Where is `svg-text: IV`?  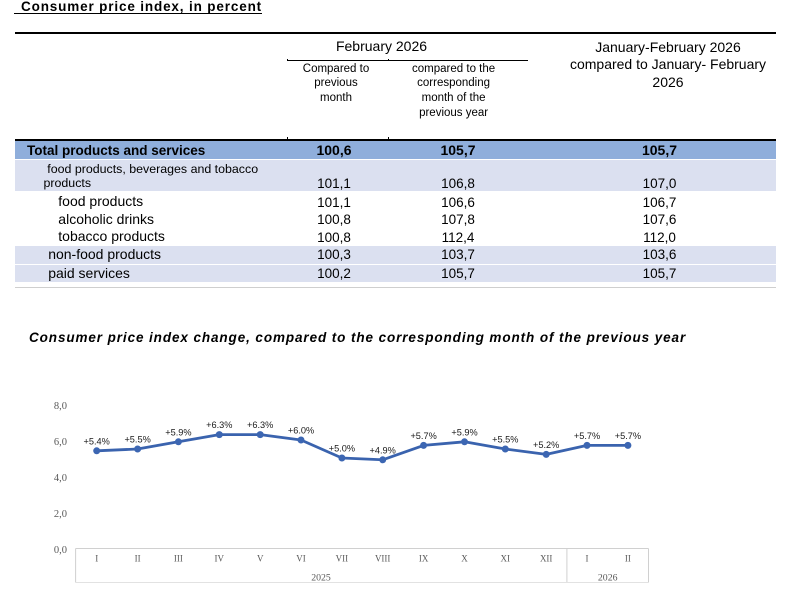 svg-text: IV is located at coordinates (220, 558).